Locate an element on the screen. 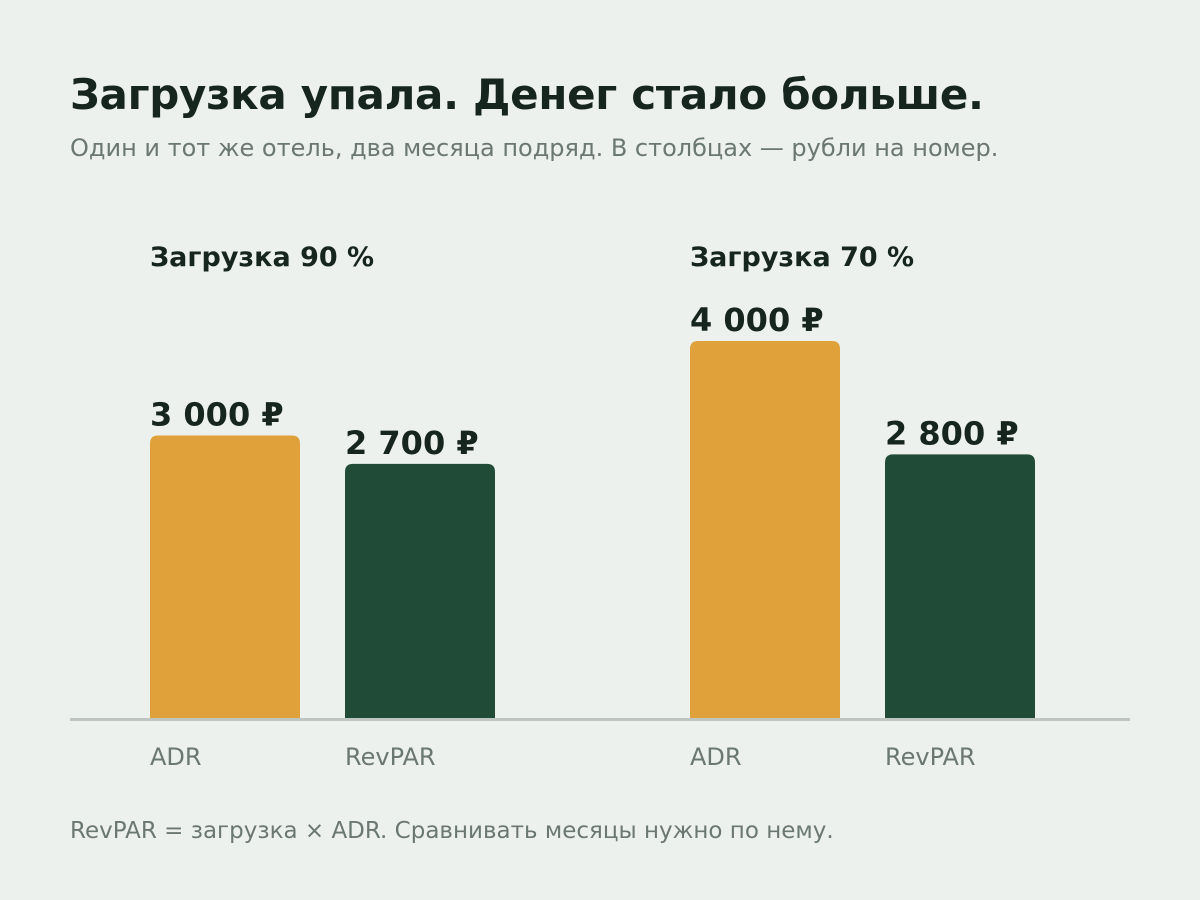  chart-title: Загрузка упала. Денег стало больше. is located at coordinates (527, 94).